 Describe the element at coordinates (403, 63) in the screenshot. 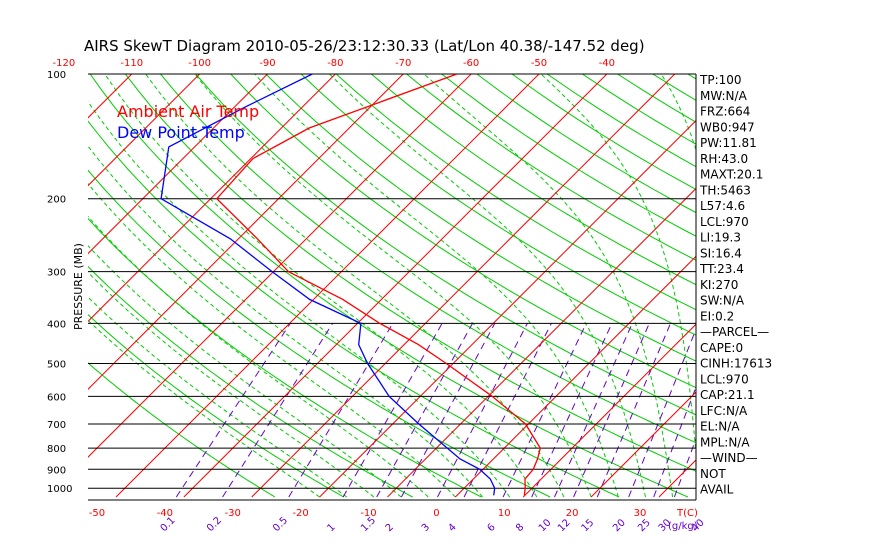

I see `top-temp-tick-label: -70` at that location.